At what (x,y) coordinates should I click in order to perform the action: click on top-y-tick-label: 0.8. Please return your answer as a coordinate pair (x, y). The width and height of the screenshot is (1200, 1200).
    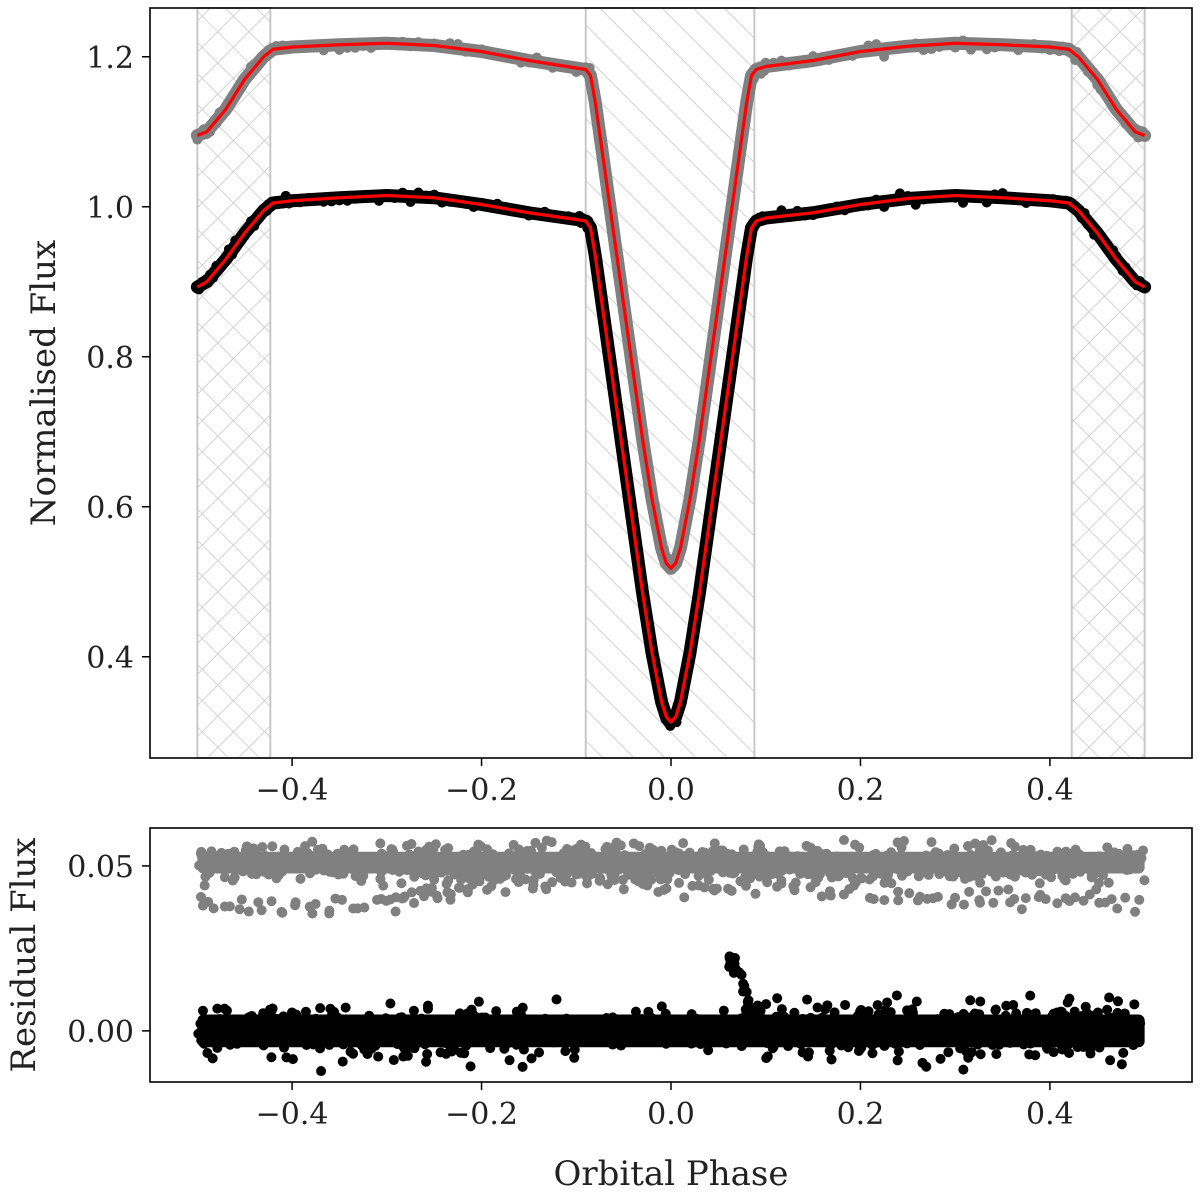
    Looking at the image, I should click on (110, 358).